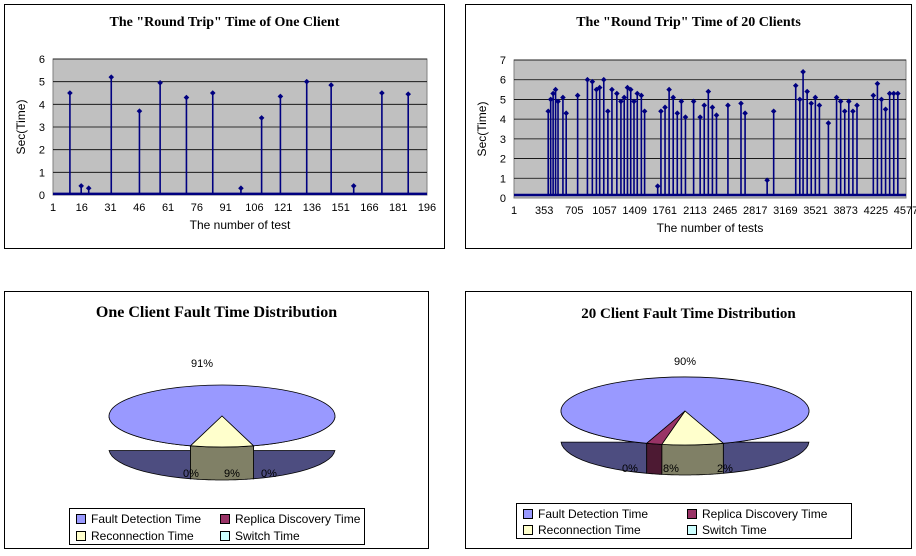  Describe the element at coordinates (665, 211) in the screenshot. I see `x-tick-label: 1761` at that location.